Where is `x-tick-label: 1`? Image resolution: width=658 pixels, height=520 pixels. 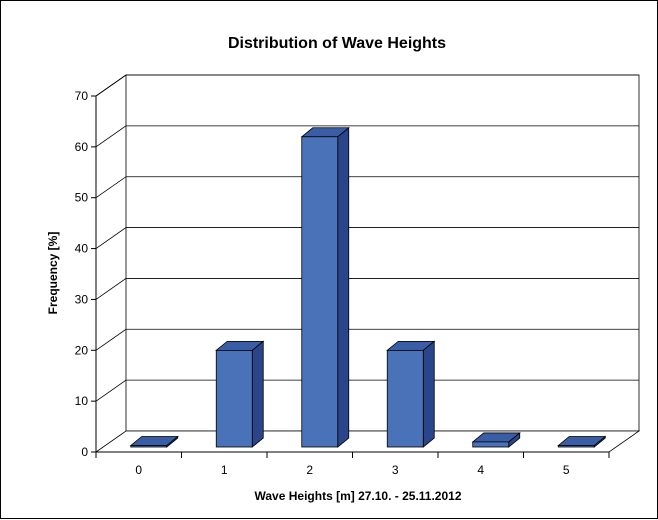 x-tick-label: 1 is located at coordinates (224, 470).